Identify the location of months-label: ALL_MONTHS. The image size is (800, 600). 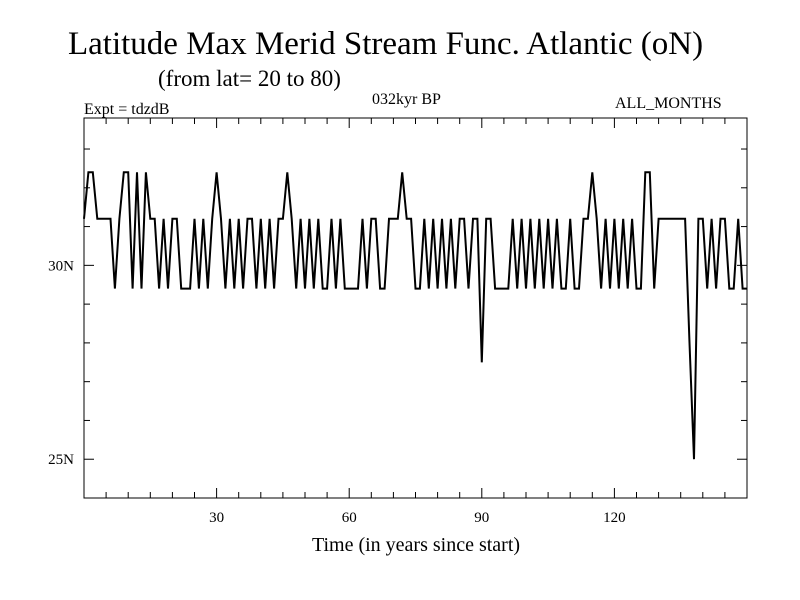
(668, 103).